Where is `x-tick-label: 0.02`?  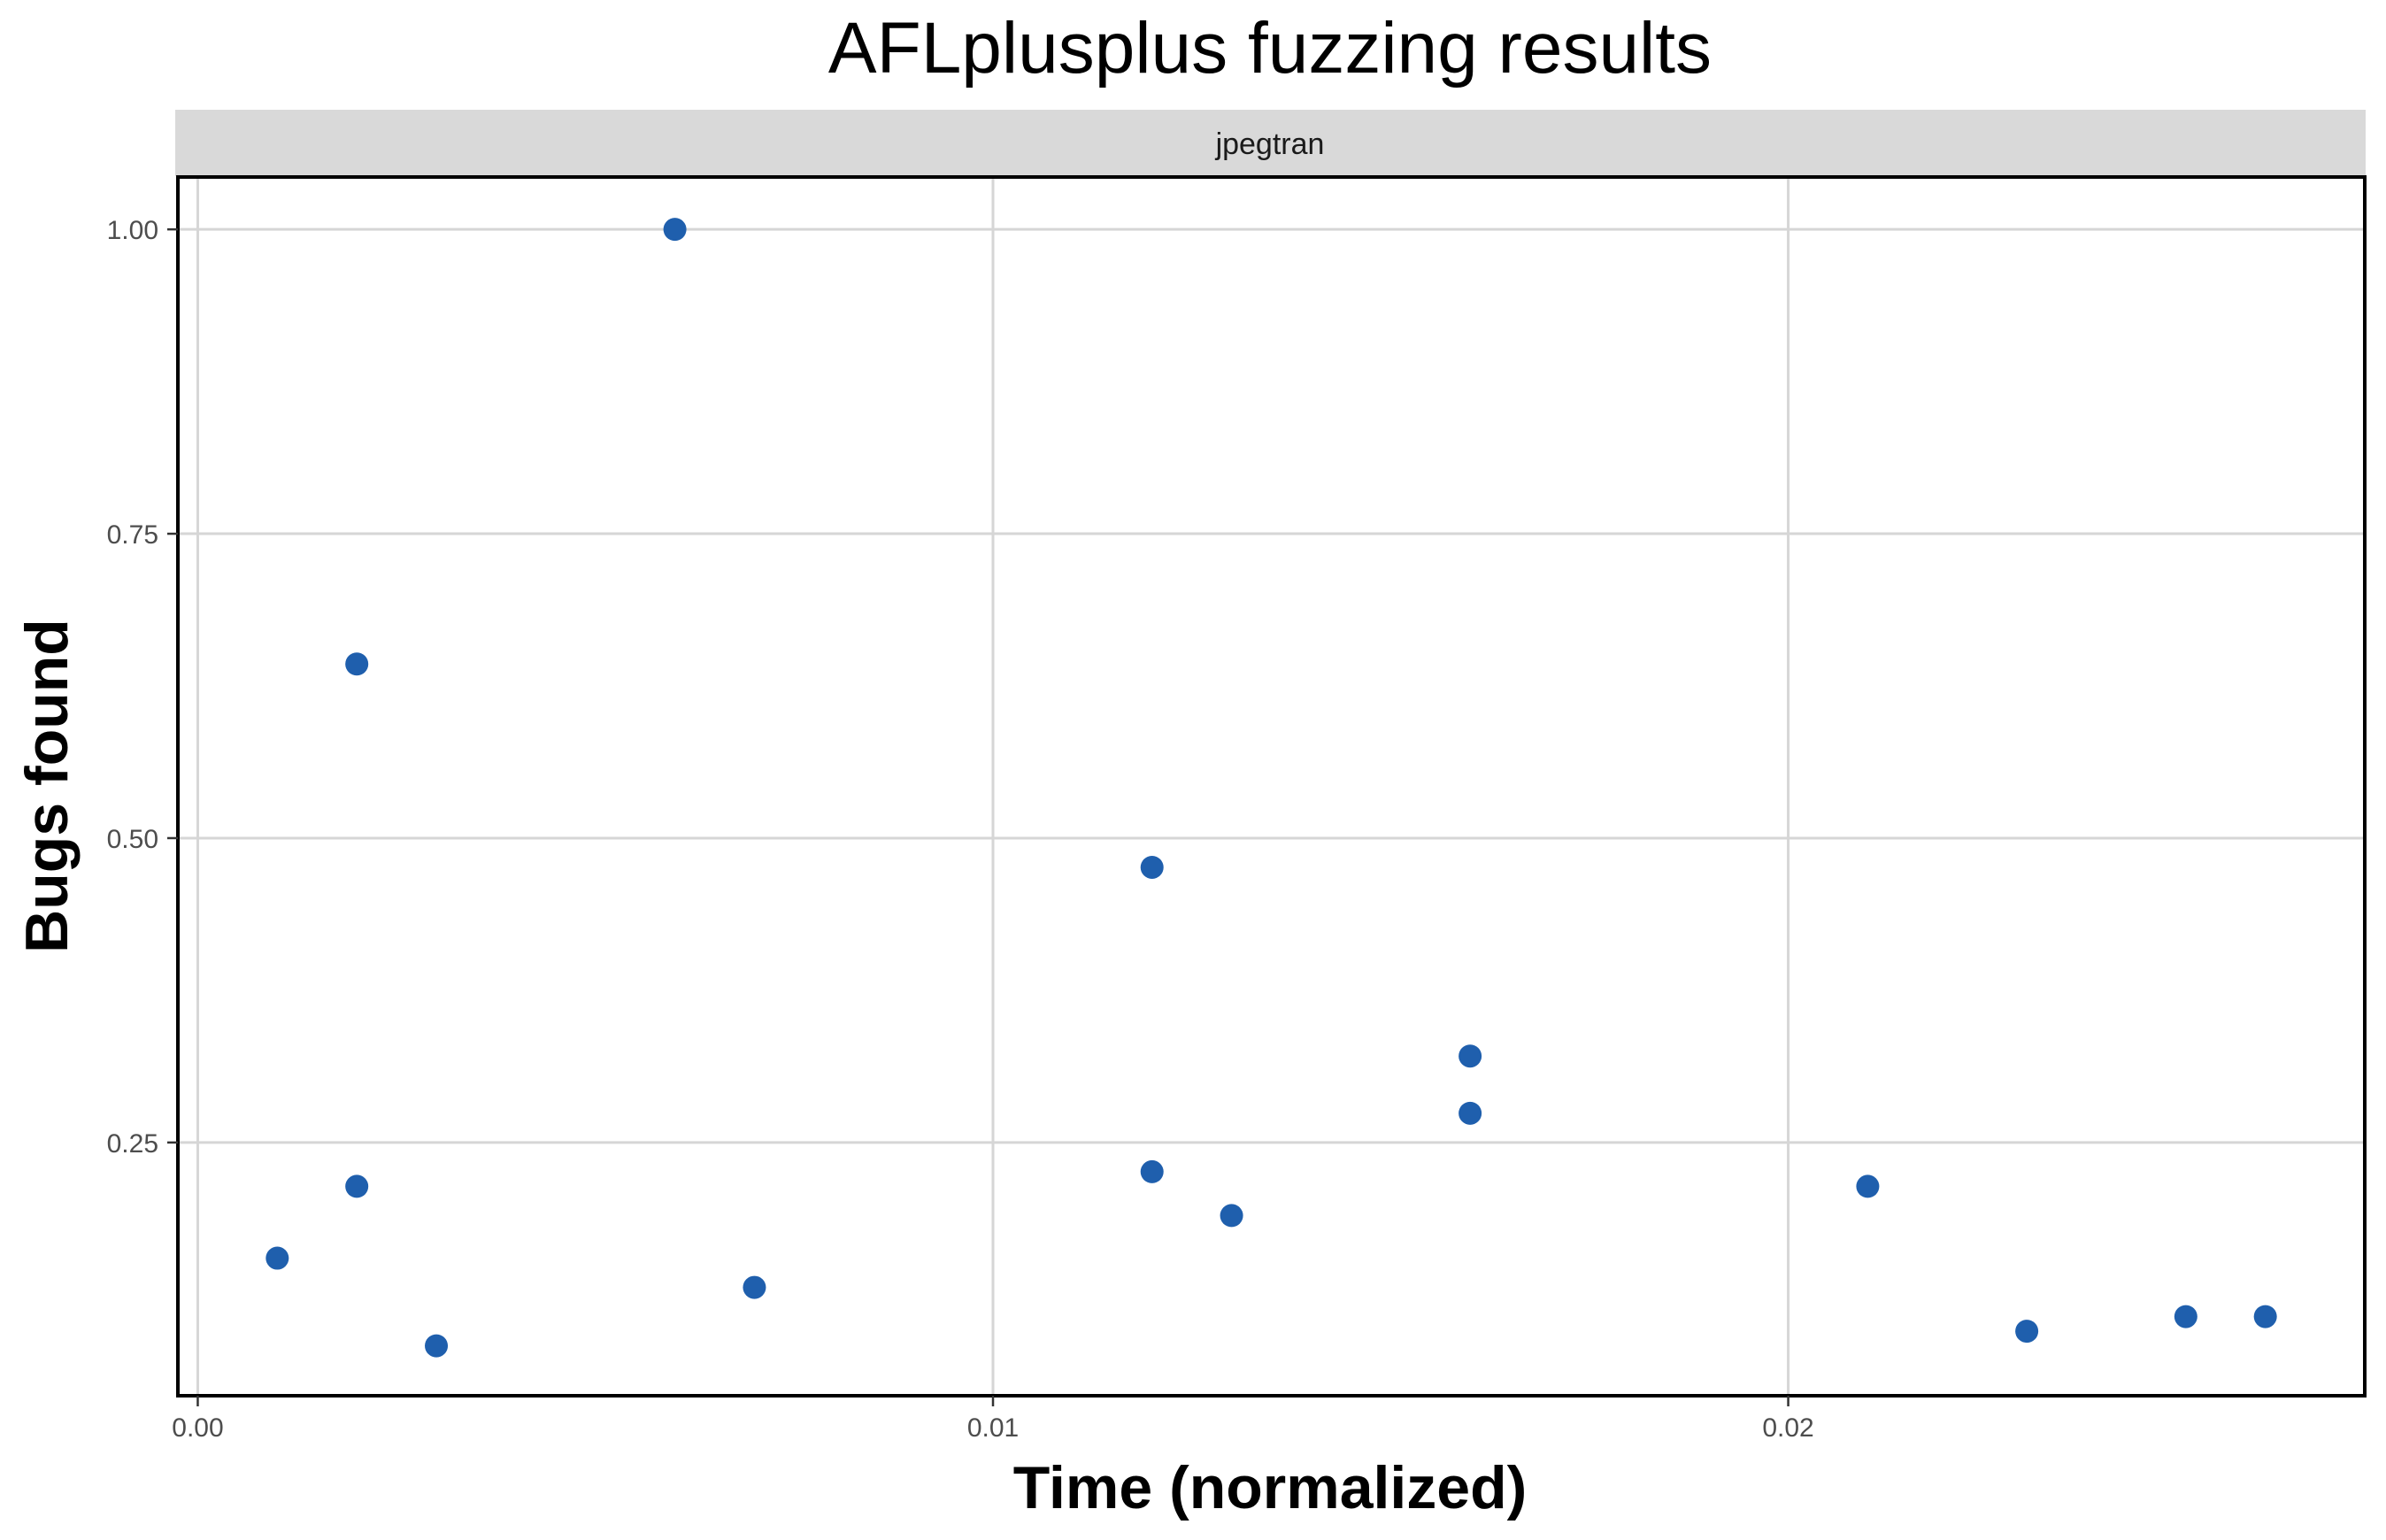 x-tick-label: 0.02 is located at coordinates (1787, 1428).